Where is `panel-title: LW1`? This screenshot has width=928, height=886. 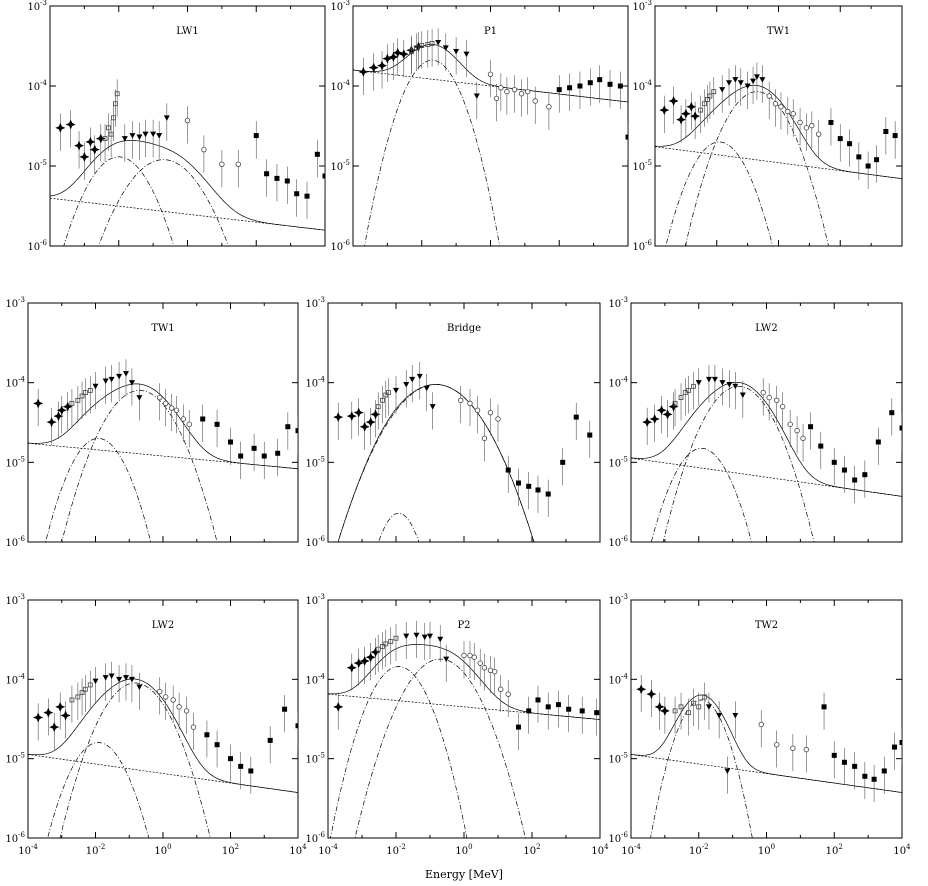
panel-title: LW1 is located at coordinates (187, 31).